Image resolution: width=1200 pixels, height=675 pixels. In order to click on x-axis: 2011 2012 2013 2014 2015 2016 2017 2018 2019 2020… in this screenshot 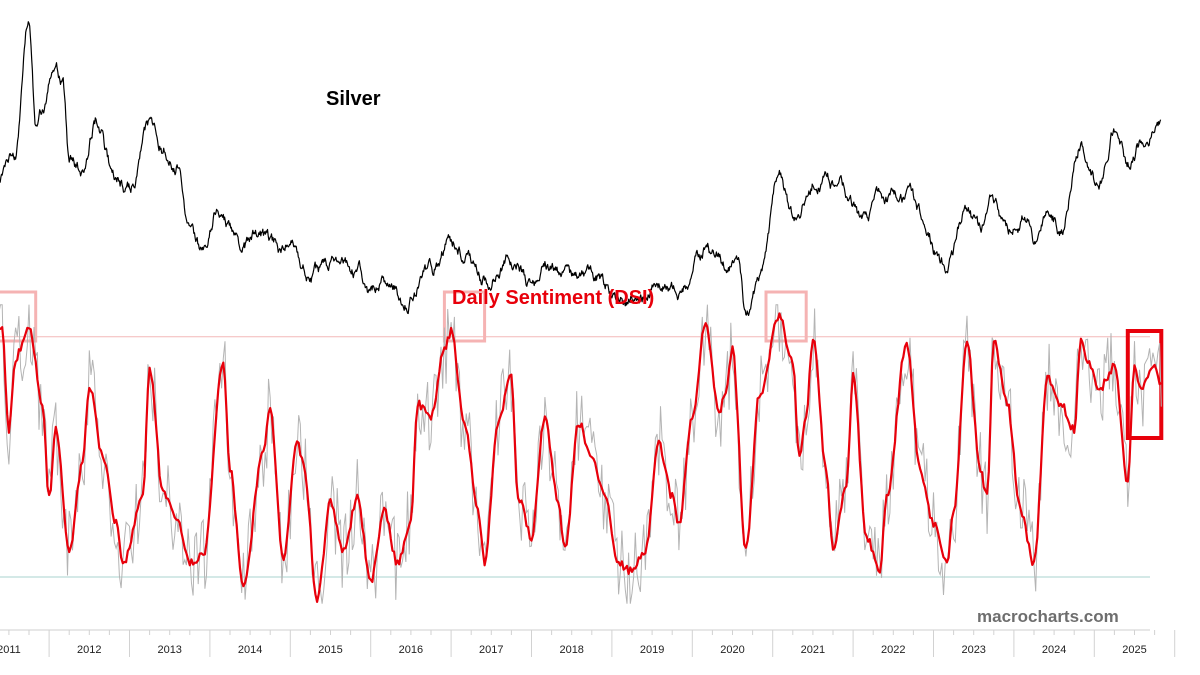, I will do `click(588, 643)`.